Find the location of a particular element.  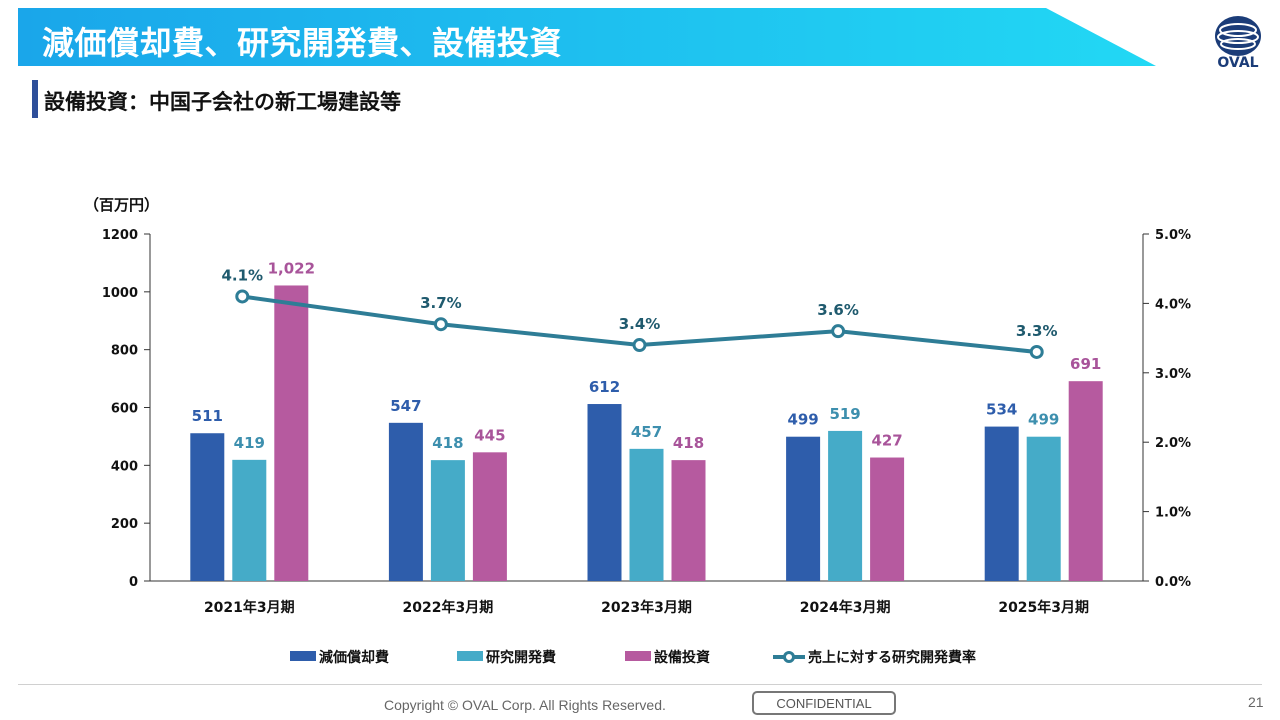

legend-label: 設備投資 is located at coordinates (682, 657).